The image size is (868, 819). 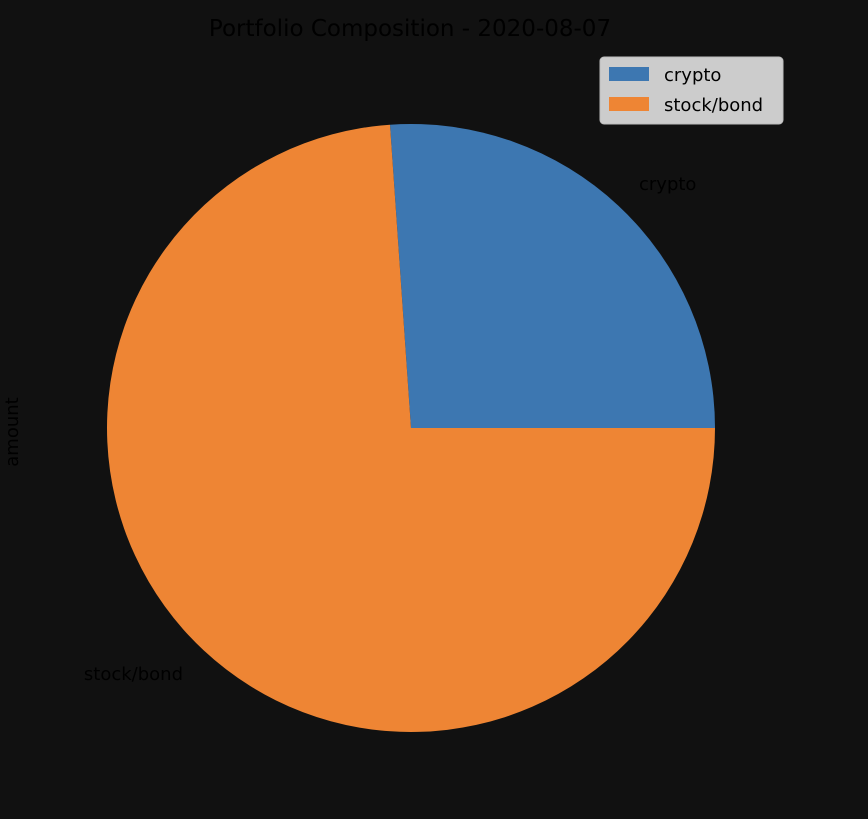 I want to click on legend: crypto stock/bond, so click(x=691, y=90).